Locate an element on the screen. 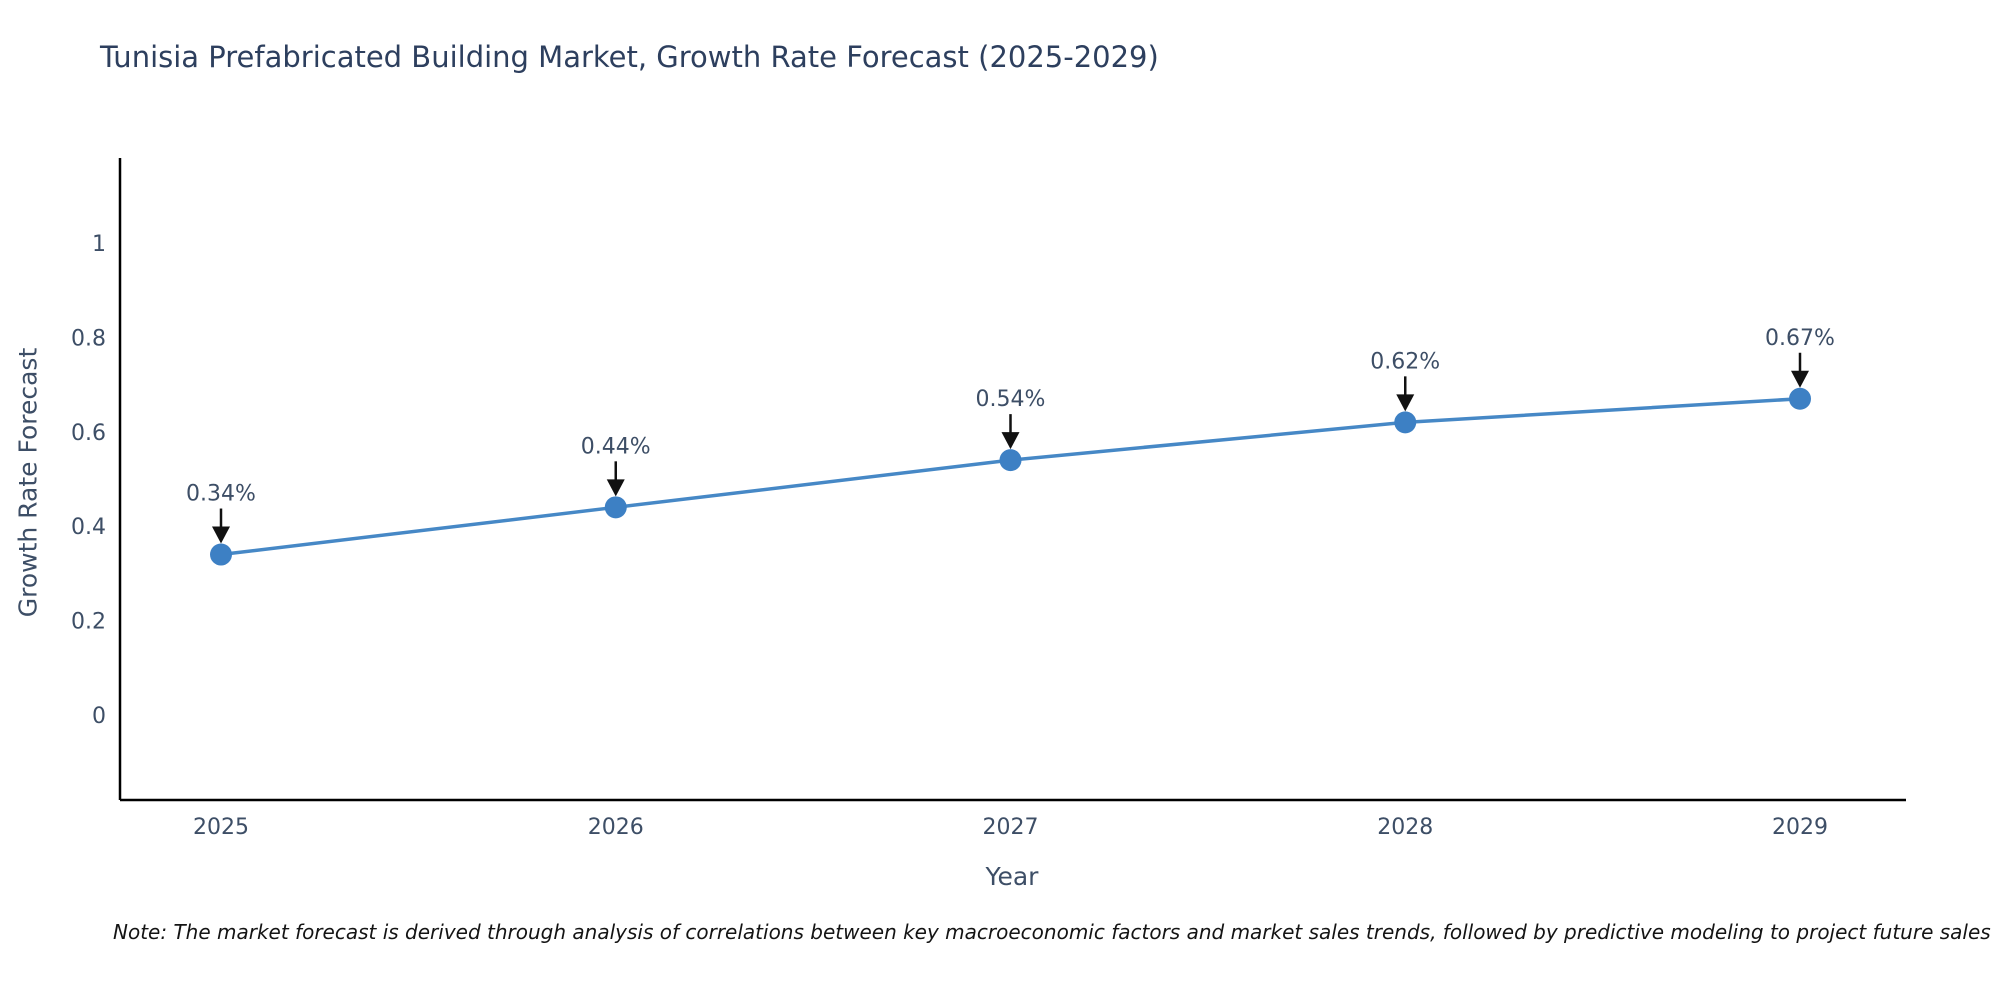 The width and height of the screenshot is (2000, 1000). point-annotation-label: 0.62% is located at coordinates (1405, 361).